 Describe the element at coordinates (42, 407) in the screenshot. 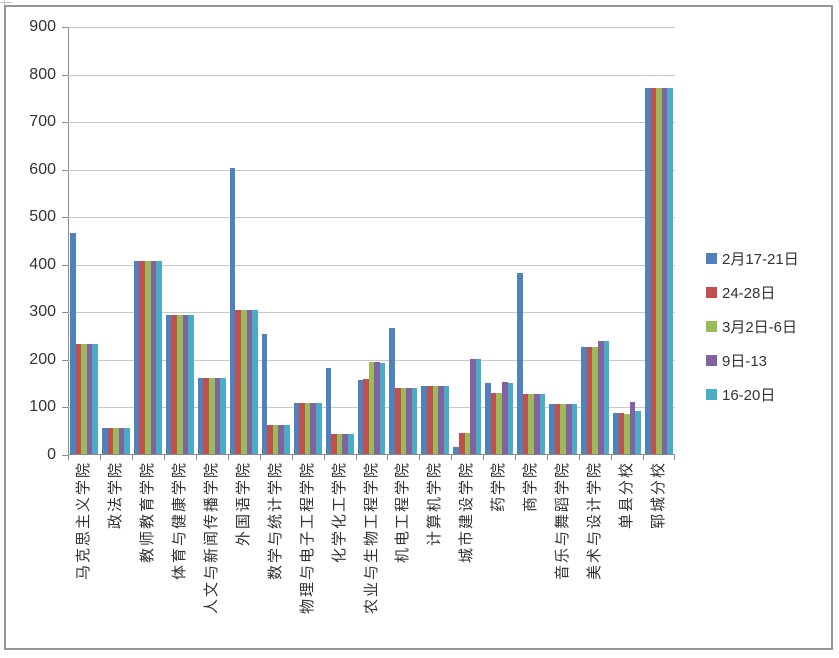

I see `y-axis-tick-label: 100` at that location.